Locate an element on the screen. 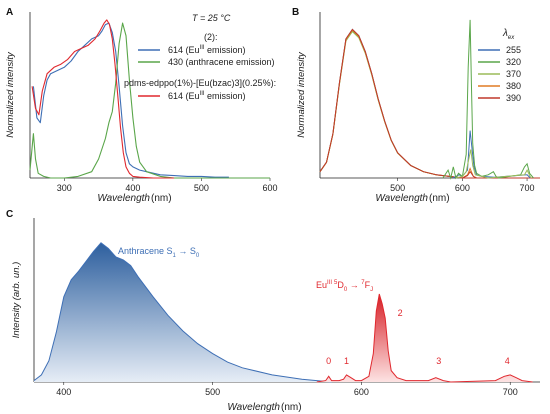  panel-b-y-label: Normalized intensity is located at coordinates (301, 94).